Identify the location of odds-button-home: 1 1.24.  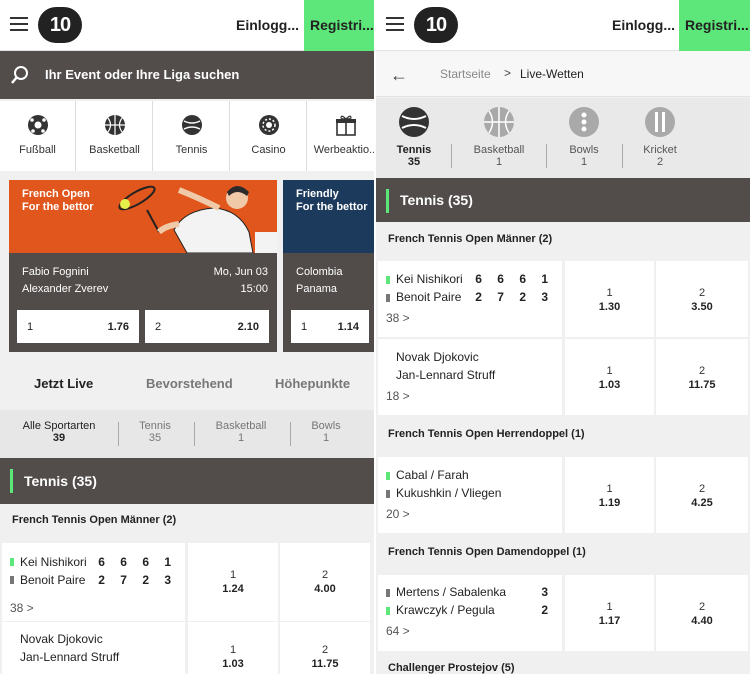
(233, 582).